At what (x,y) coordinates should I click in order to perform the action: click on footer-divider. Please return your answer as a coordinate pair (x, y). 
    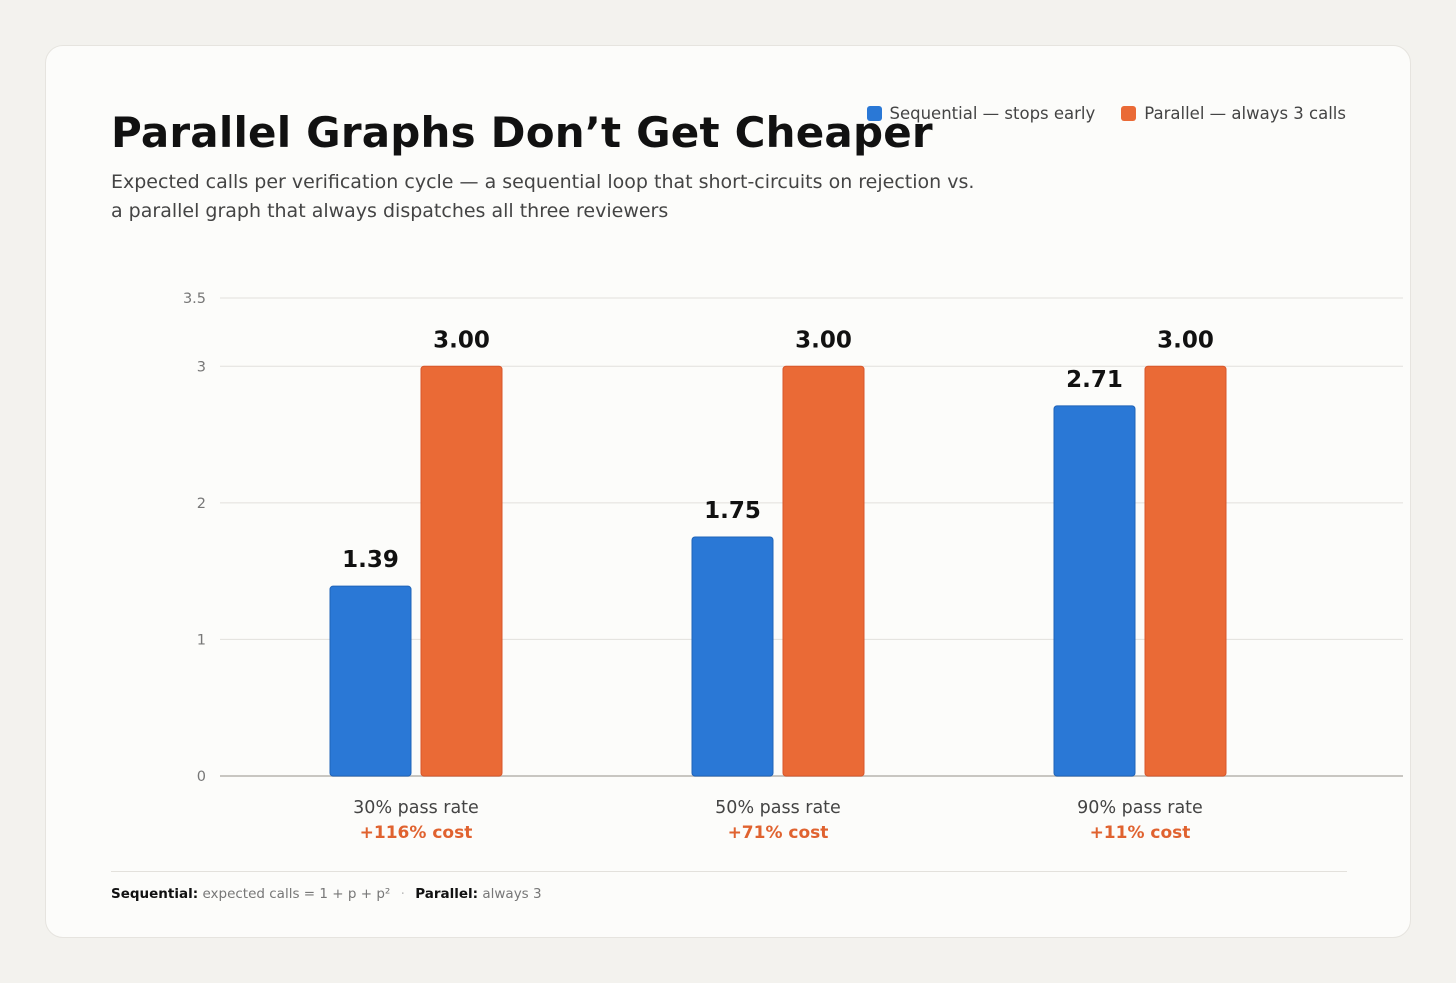
    Looking at the image, I should click on (729, 871).